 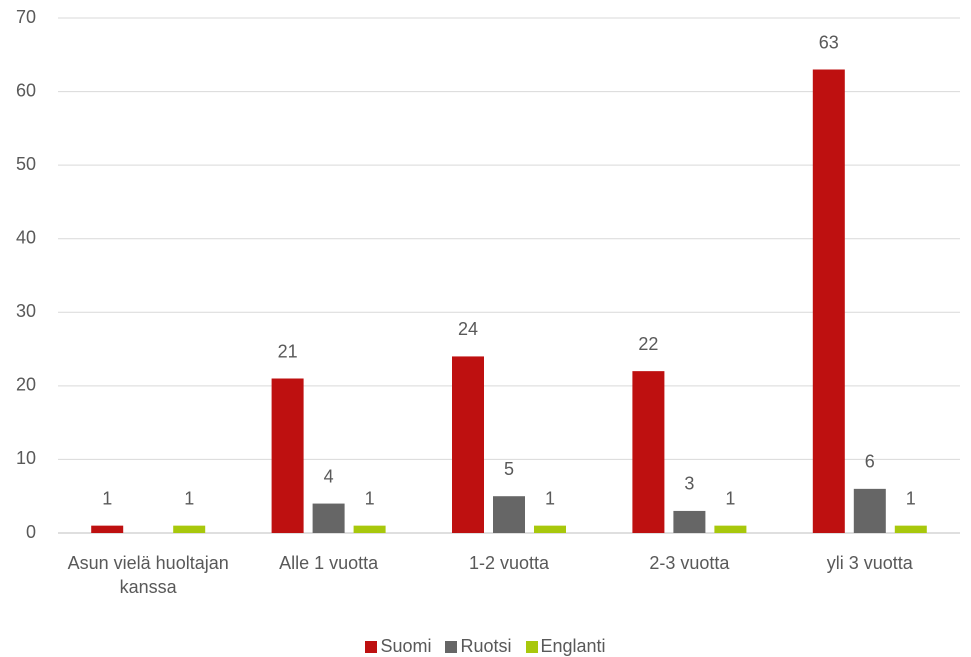 What do you see at coordinates (26, 237) in the screenshot?
I see `y-tick-label: 40` at bounding box center [26, 237].